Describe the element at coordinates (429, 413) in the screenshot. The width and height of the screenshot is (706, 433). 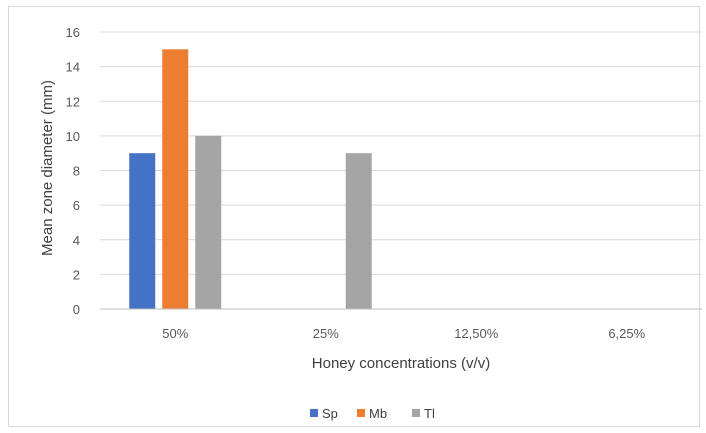
I see `legend-label-tl: Tl` at that location.